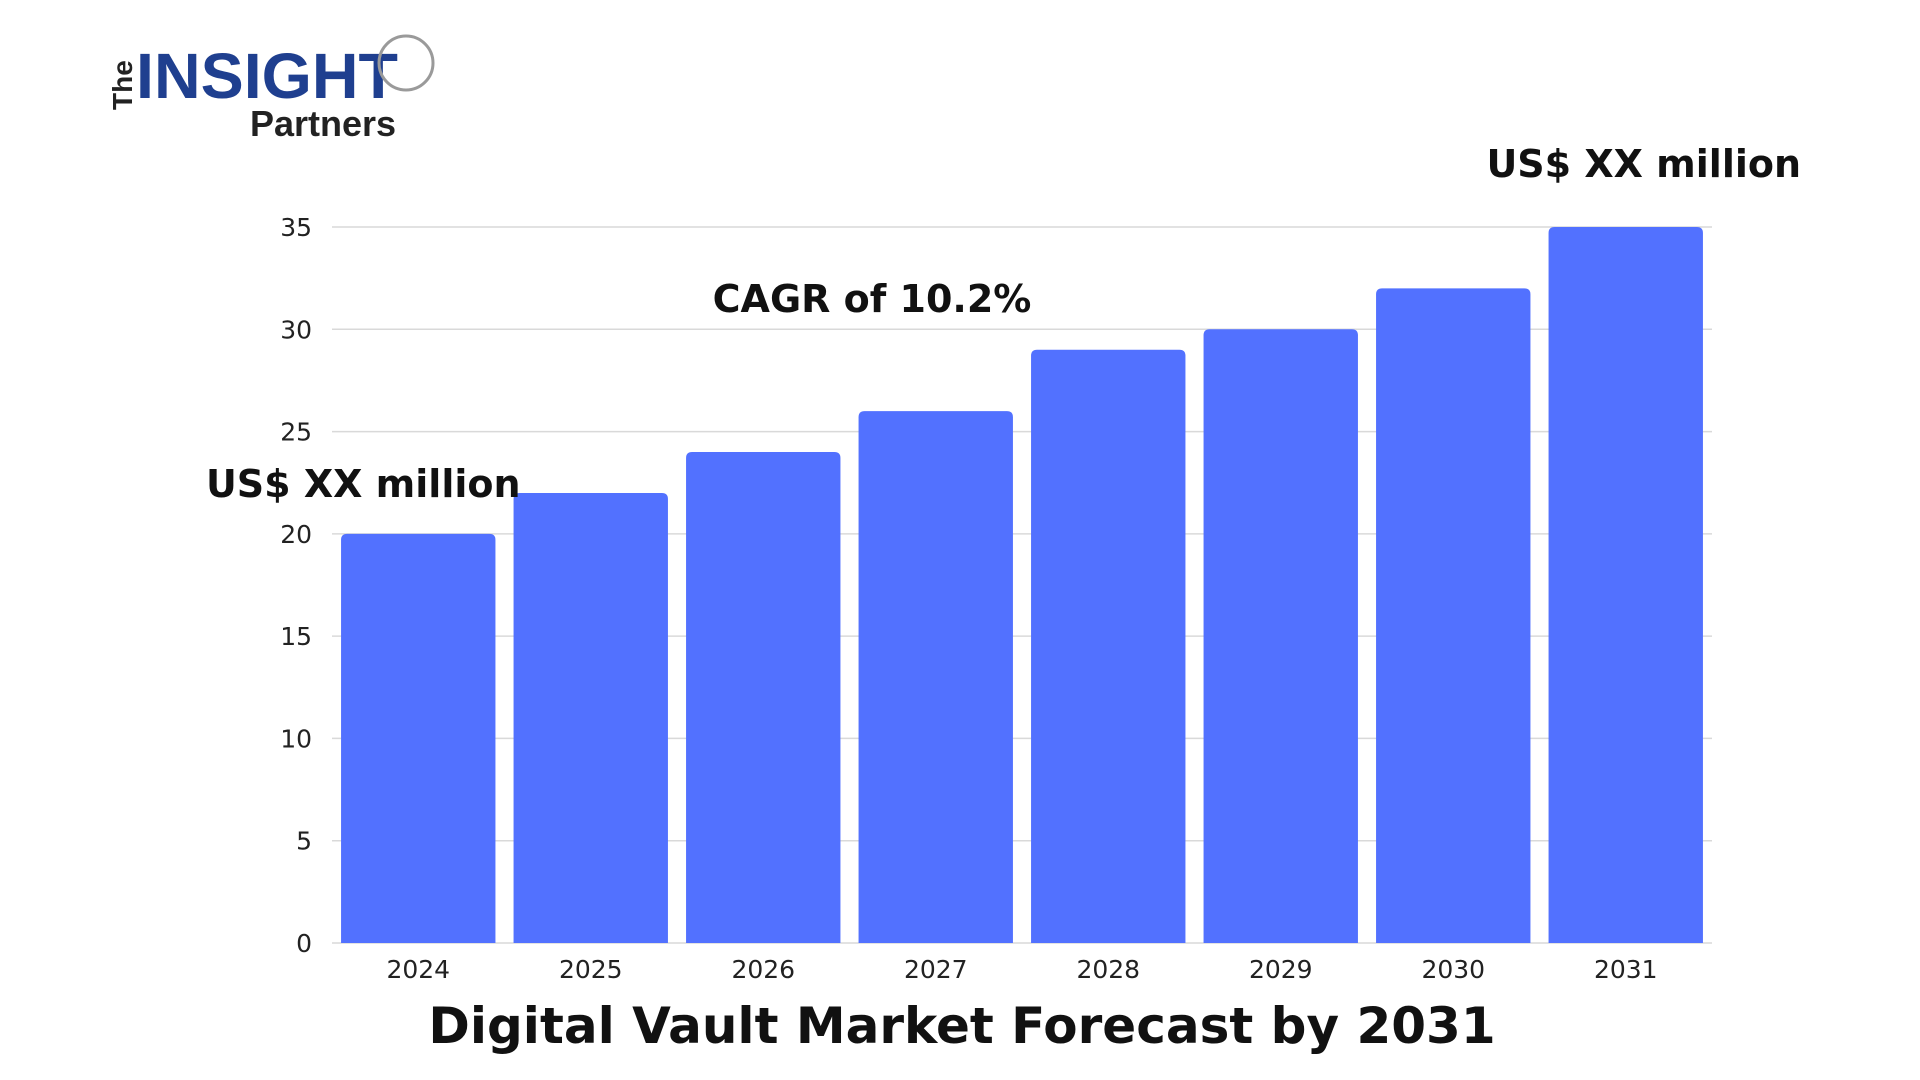 This screenshot has height=1080, width=1920. Describe the element at coordinates (267, 76) in the screenshot. I see `logo-insight-text: INSIGHT` at that location.